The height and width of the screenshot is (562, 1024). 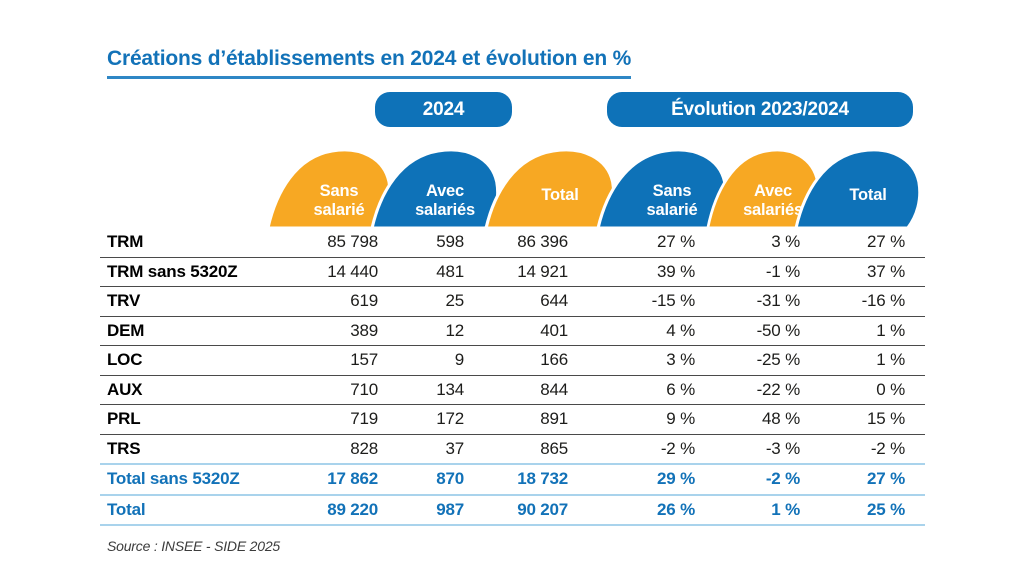 What do you see at coordinates (554, 389) in the screenshot?
I see `cell-value: 844` at bounding box center [554, 389].